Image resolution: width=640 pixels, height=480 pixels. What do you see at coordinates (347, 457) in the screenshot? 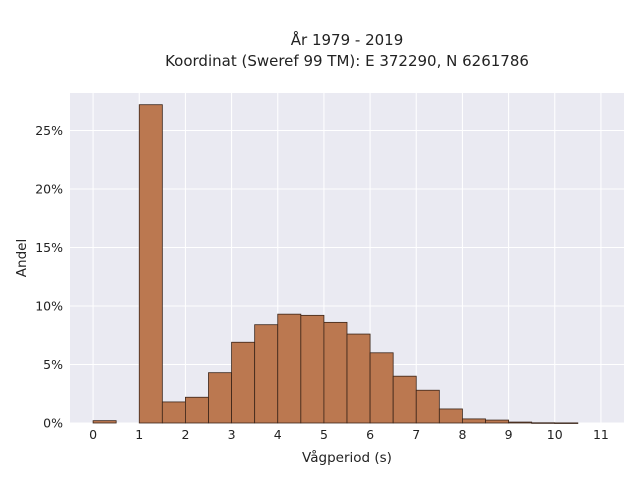
I see `x-axis-label: Vågperiod (s)` at bounding box center [347, 457].